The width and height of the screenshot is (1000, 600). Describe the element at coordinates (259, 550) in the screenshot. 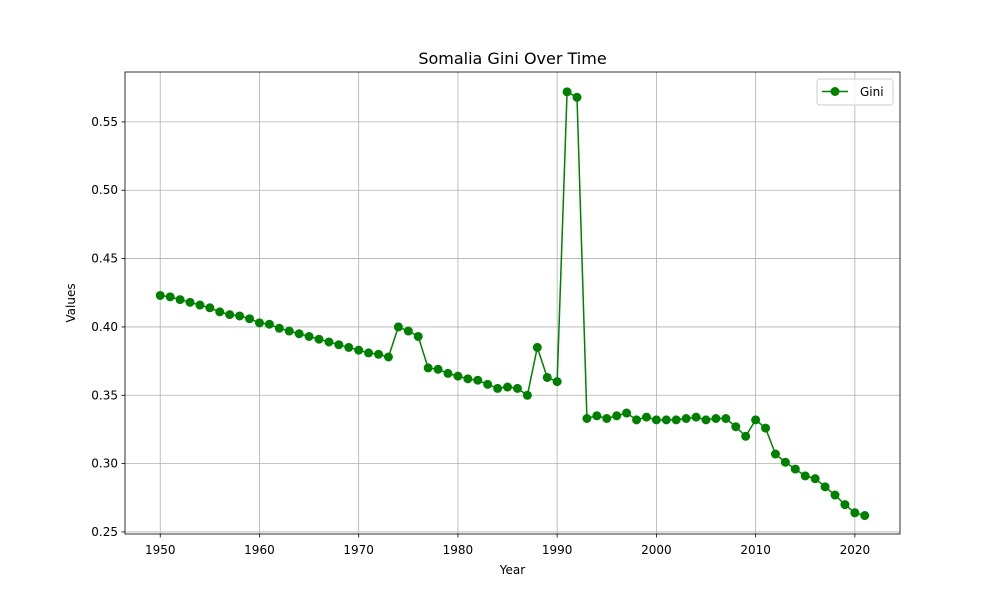

I see `x-tick-label: 1960` at that location.